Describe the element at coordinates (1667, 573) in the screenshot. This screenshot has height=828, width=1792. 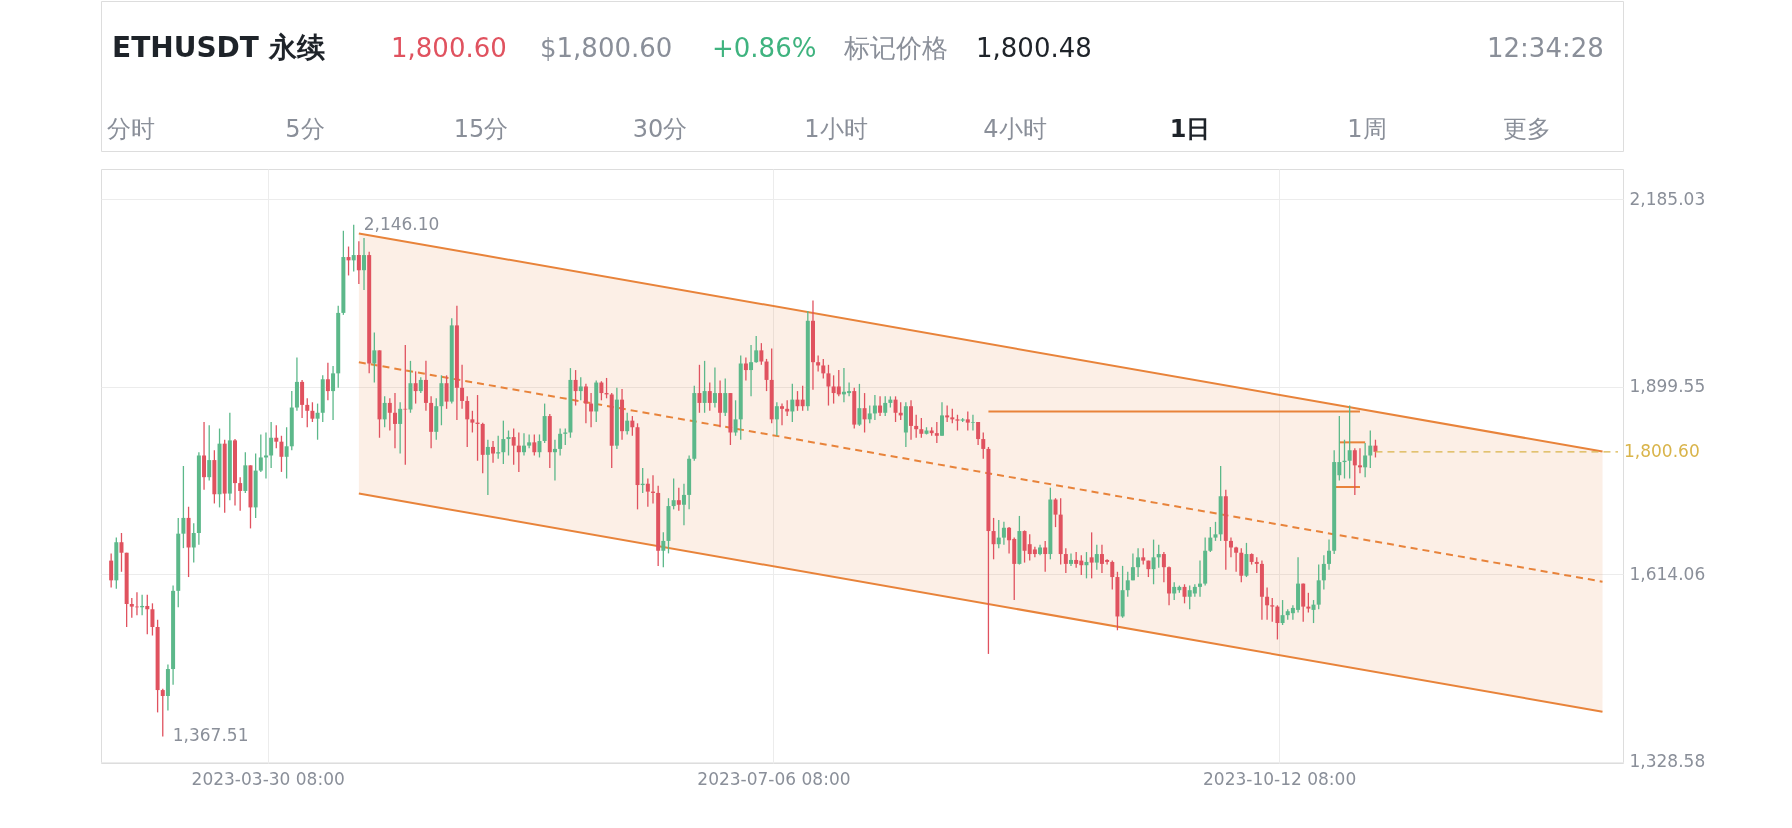
I see `y-tick-label: 1,614.06` at that location.